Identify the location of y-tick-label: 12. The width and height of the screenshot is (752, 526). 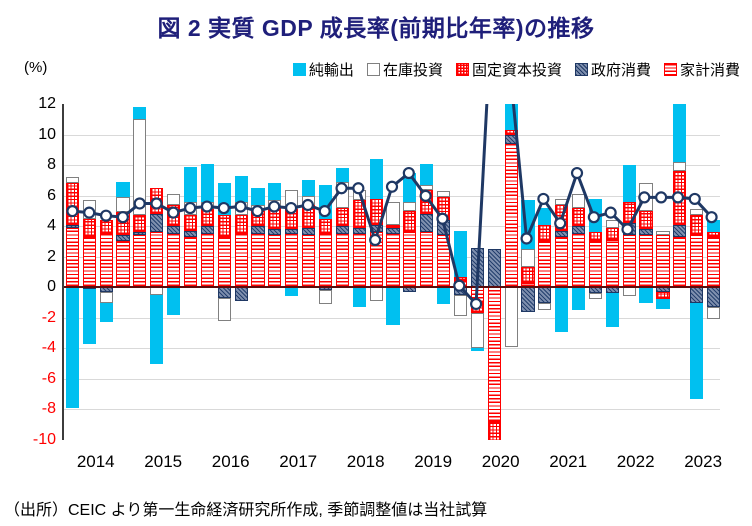
(47, 103).